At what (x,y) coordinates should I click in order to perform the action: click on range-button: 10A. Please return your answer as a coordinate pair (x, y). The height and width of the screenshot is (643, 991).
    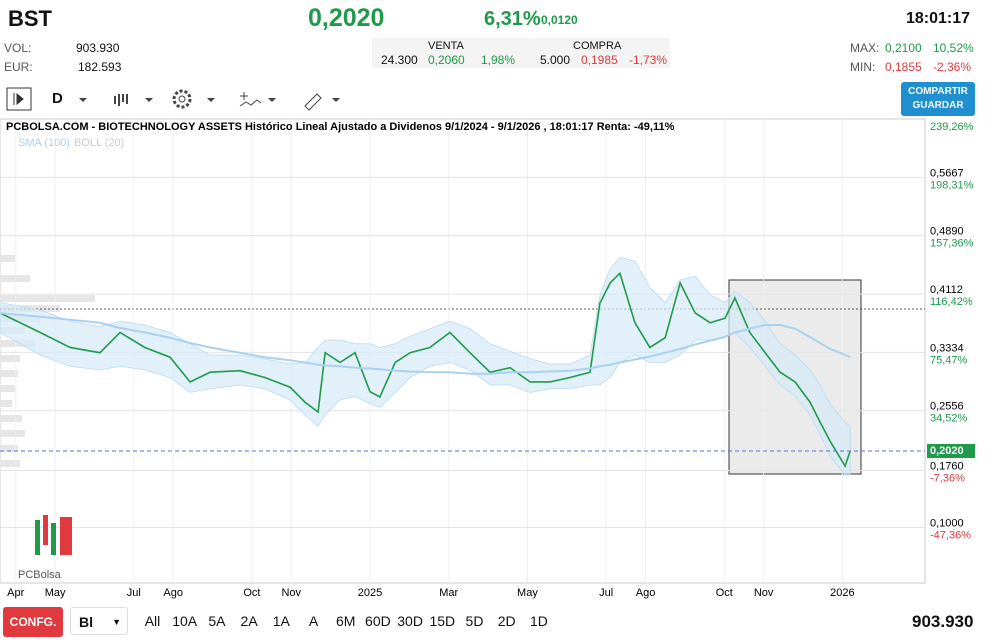
    Looking at the image, I should click on (185, 621).